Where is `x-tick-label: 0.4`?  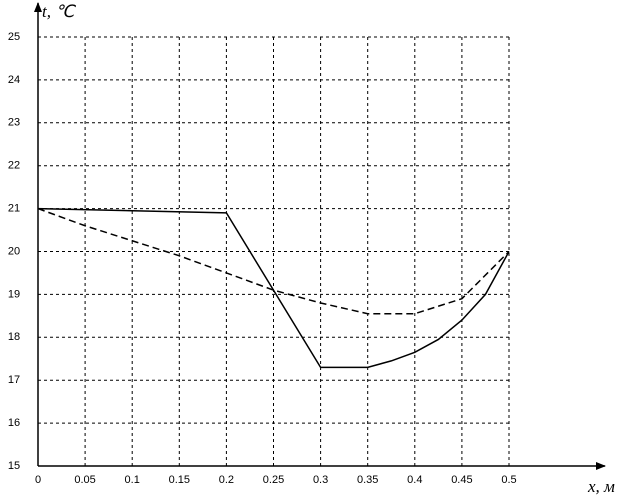
x-tick-label: 0.4 is located at coordinates (414, 480).